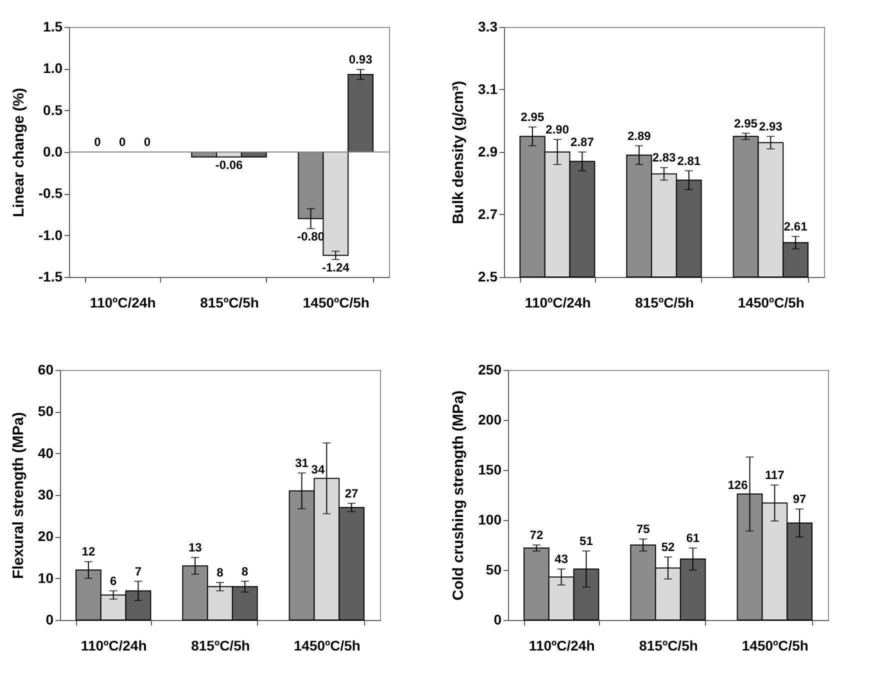 Image resolution: width=880 pixels, height=687 pixels. What do you see at coordinates (643, 529) in the screenshot?
I see `data-label: 75` at bounding box center [643, 529].